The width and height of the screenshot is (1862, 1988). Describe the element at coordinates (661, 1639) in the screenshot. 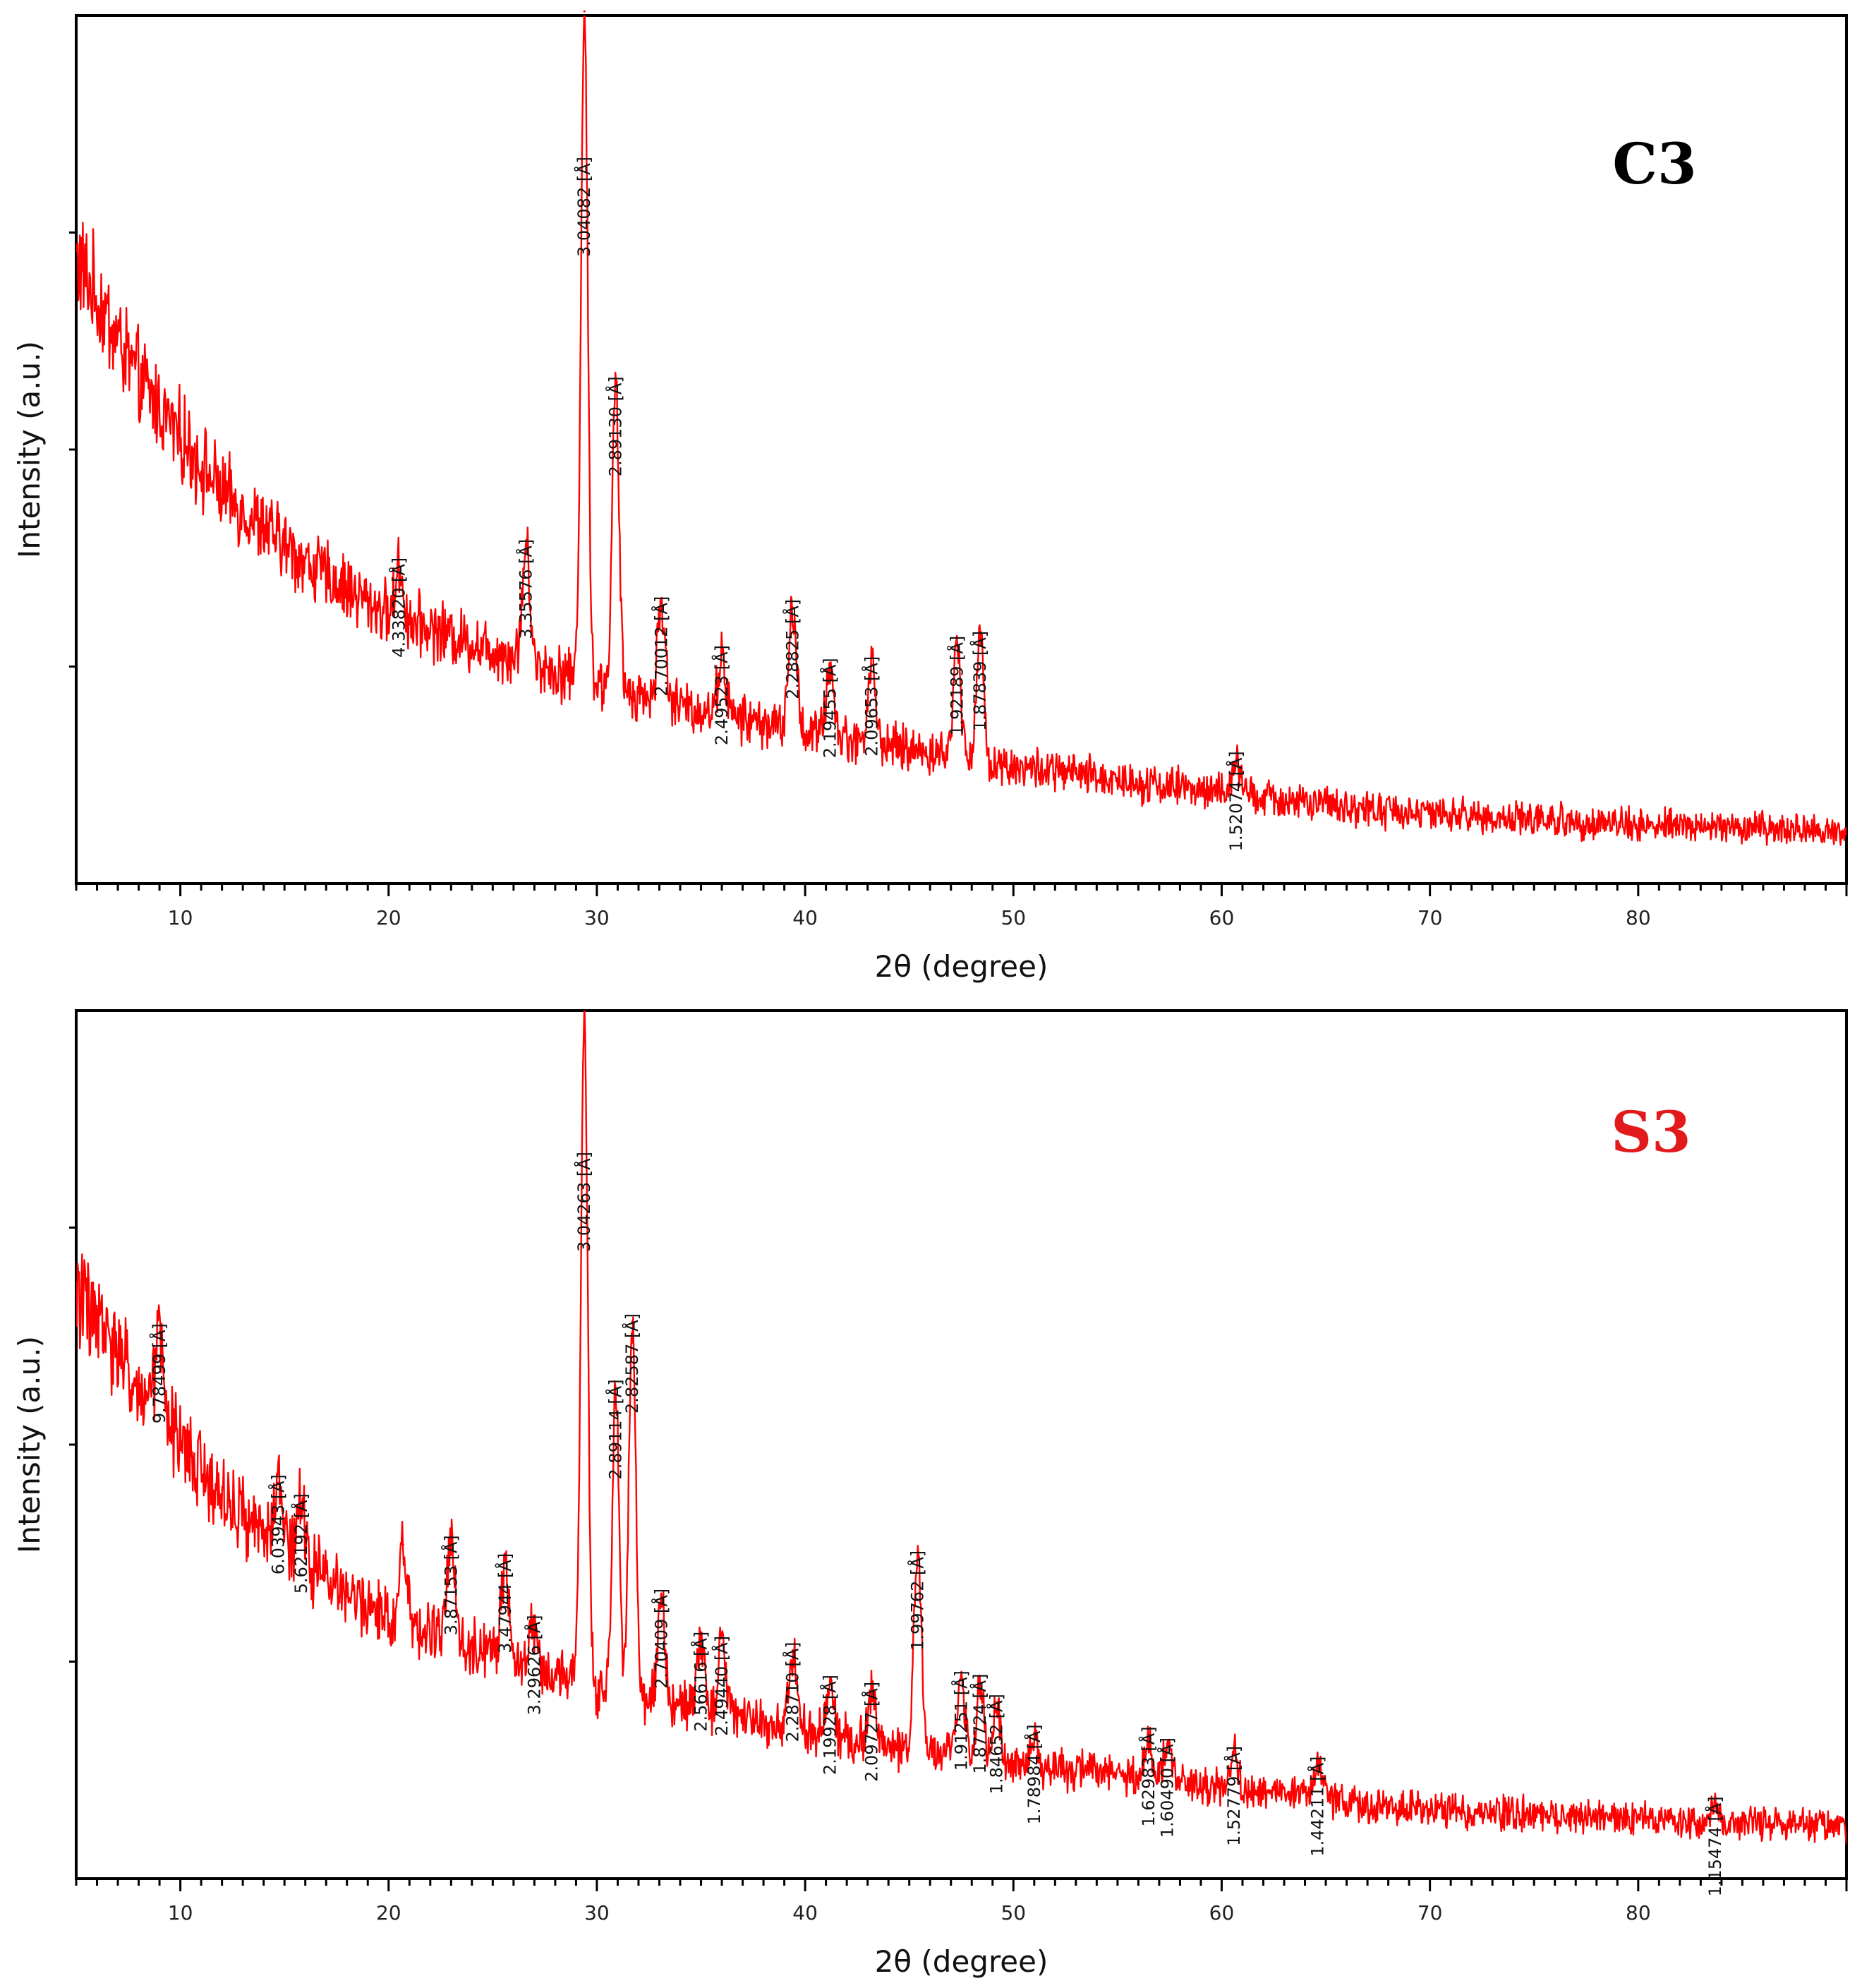

I see `s3-peak-label: 2.70409 [Å]` at that location.